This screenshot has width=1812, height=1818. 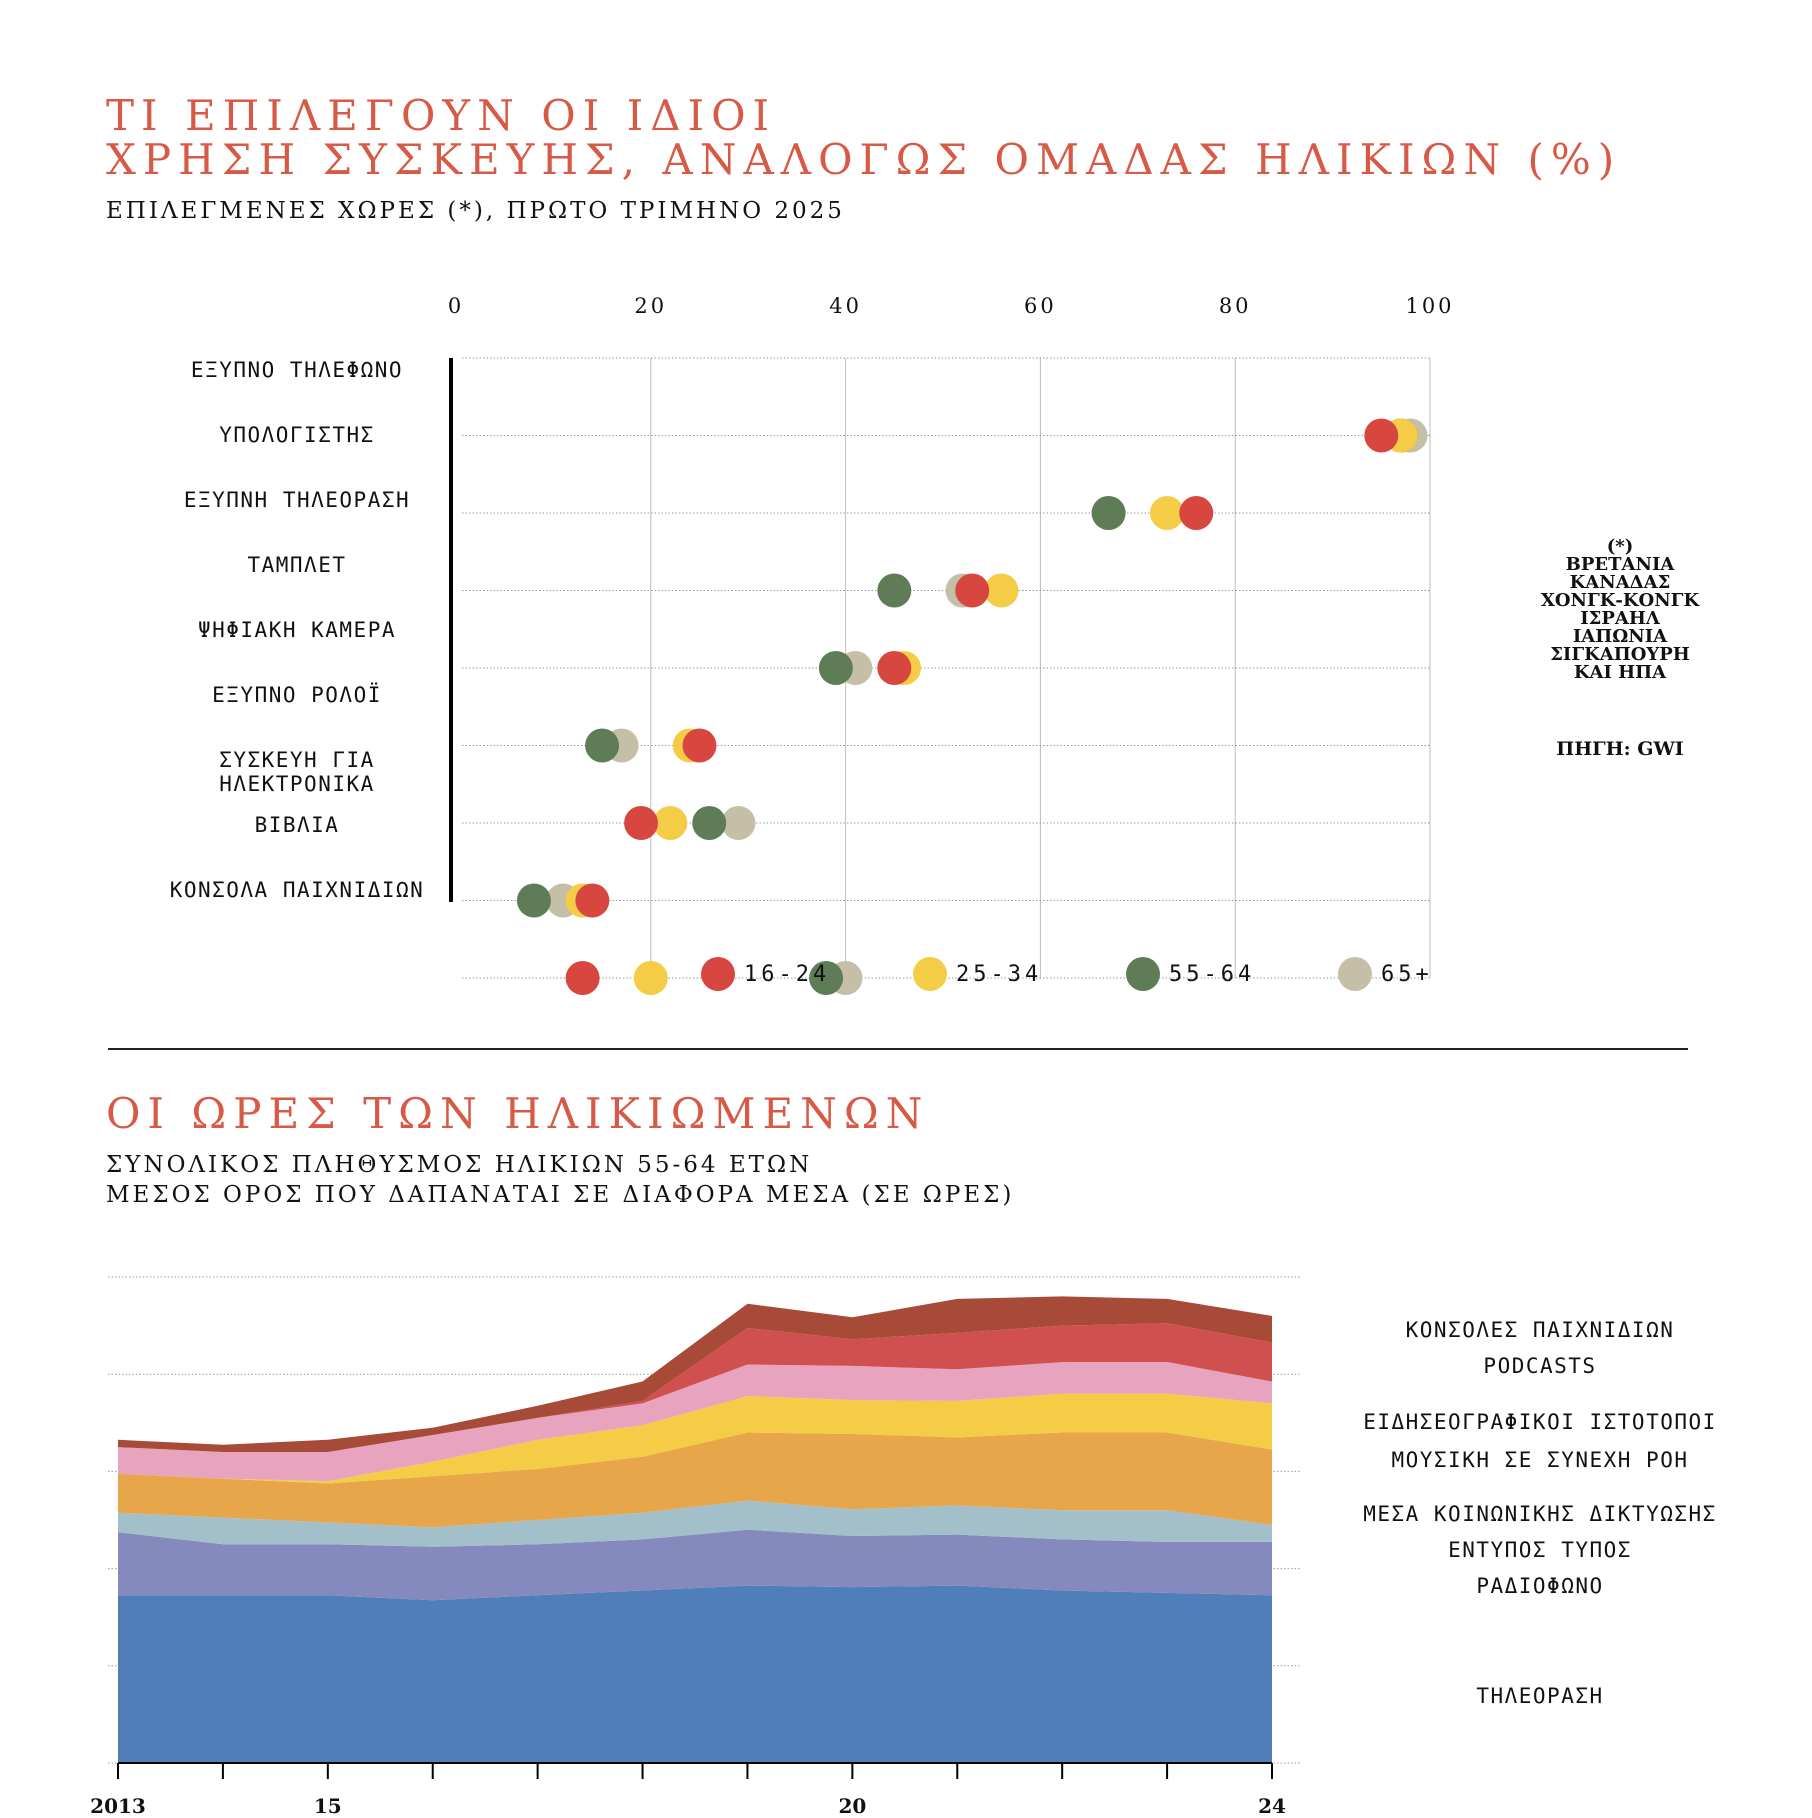 What do you see at coordinates (297, 370) in the screenshot?
I see `dot-category-label: ΕΞΥΠΝΟ ΤΗΛΕΦΩΝΟ` at bounding box center [297, 370].